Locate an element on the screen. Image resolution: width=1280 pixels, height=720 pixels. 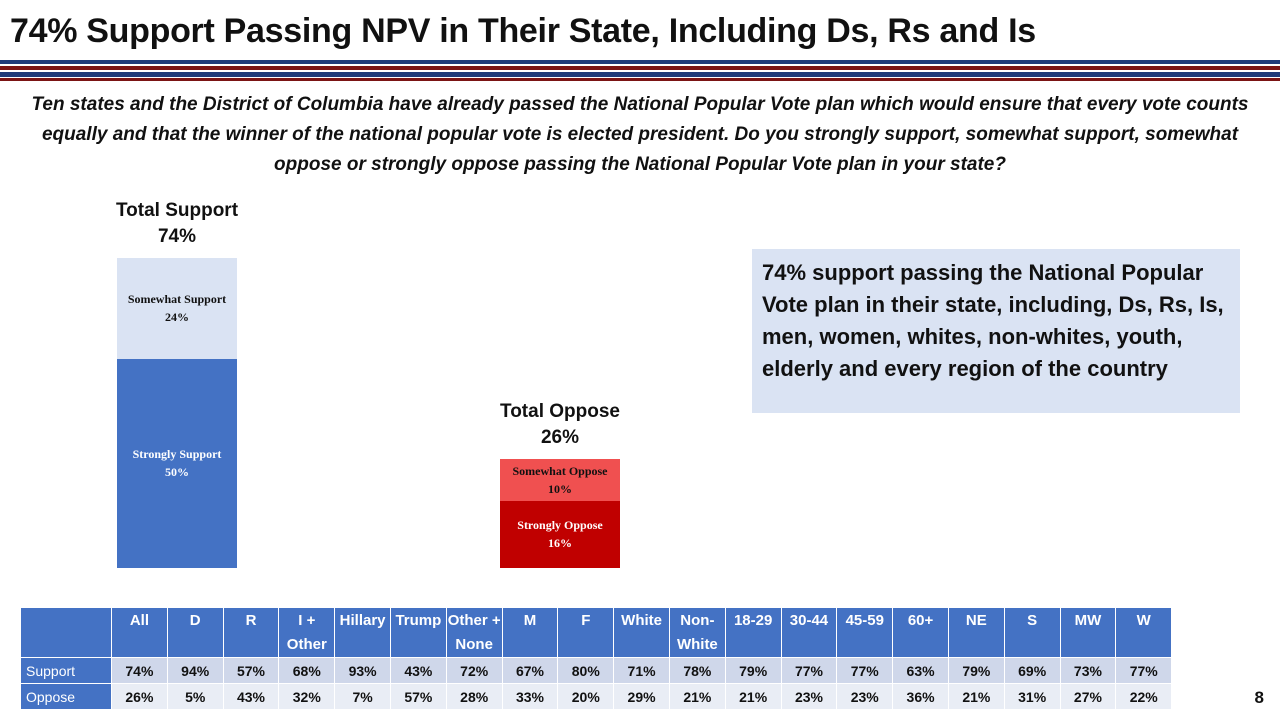
table-cell: 26% is located at coordinates (139, 696).